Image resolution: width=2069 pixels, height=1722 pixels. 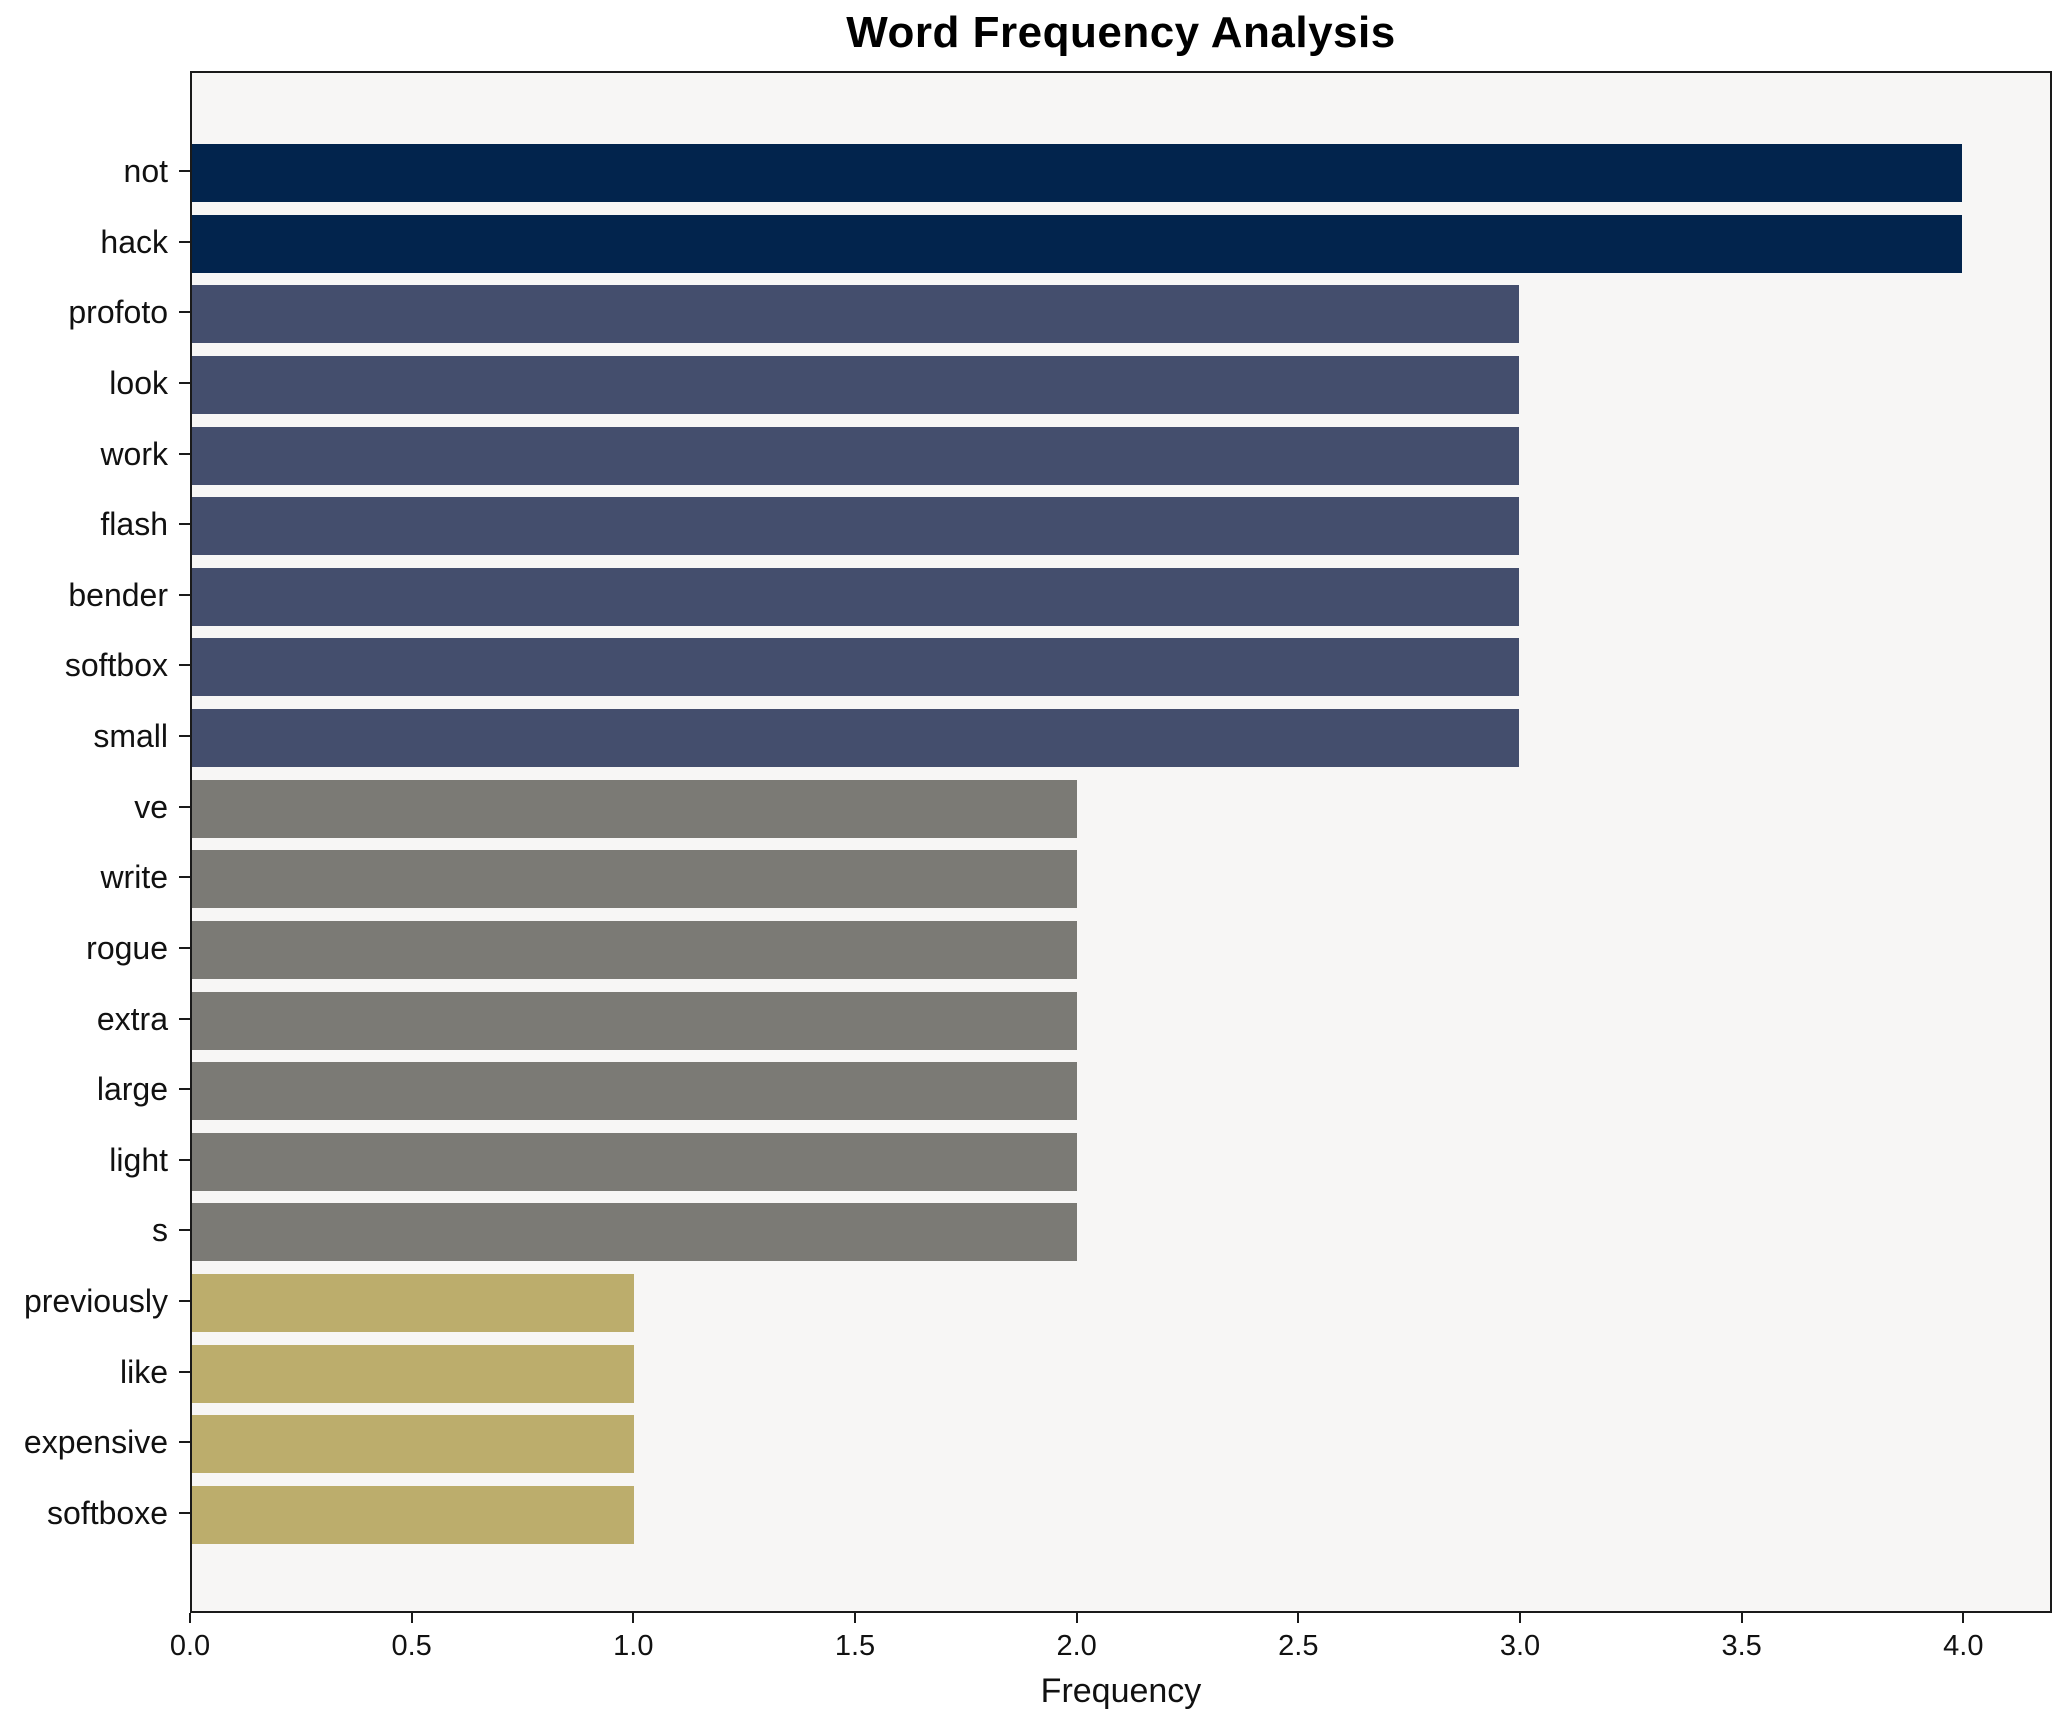 What do you see at coordinates (856, 667) in the screenshot?
I see `bar-softbox` at bounding box center [856, 667].